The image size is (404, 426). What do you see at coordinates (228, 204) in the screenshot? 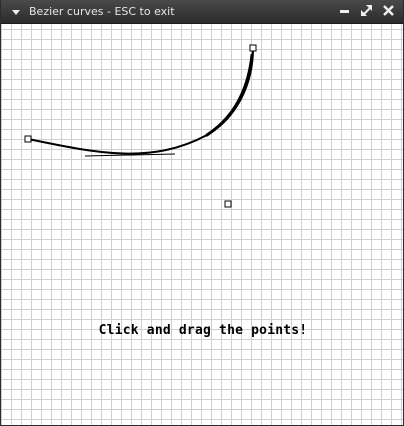
I see `control-point-handle` at bounding box center [228, 204].